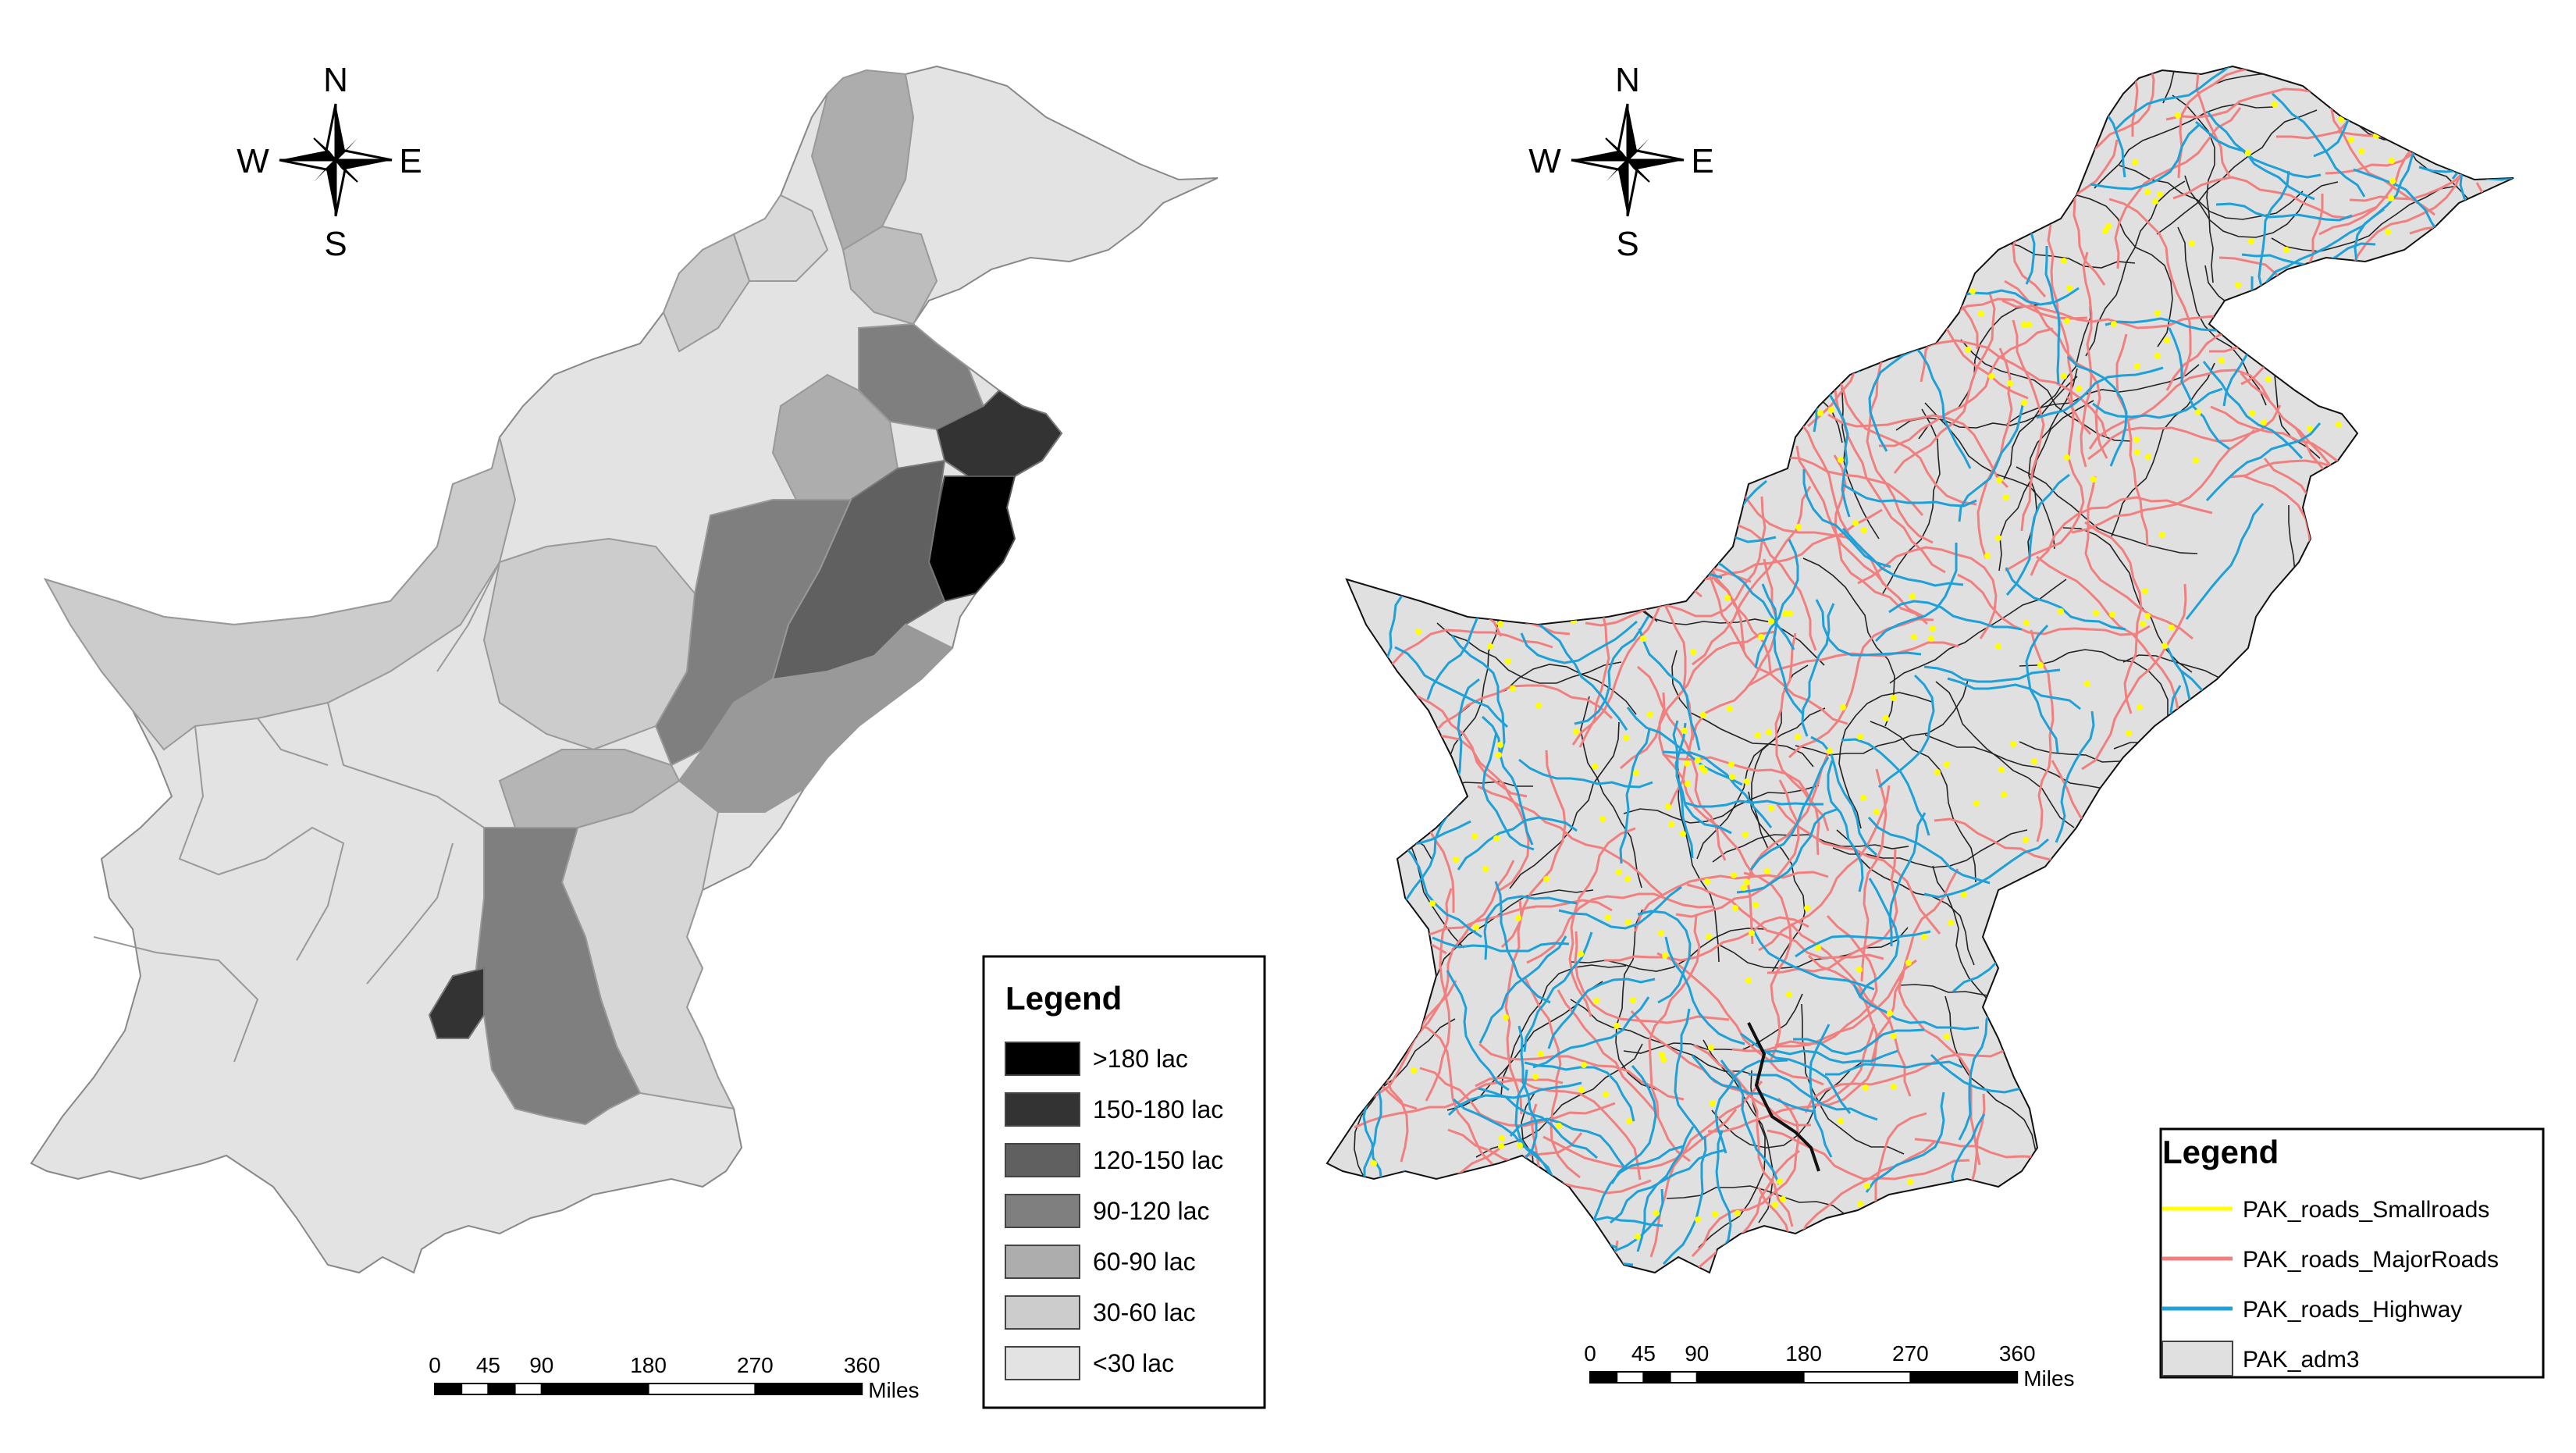 Image resolution: width=2576 pixels, height=1453 pixels. What do you see at coordinates (1599, 155) in the screenshot?
I see `compass-needle-west` at bounding box center [1599, 155].